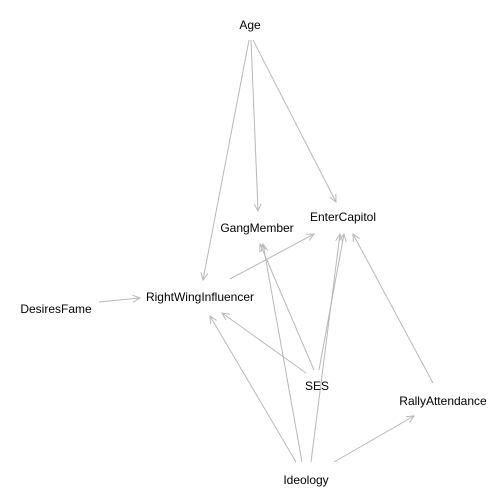  Describe the element at coordinates (333, 198) in the screenshot. I see `edge-age-to-enter-arrow-head` at that location.